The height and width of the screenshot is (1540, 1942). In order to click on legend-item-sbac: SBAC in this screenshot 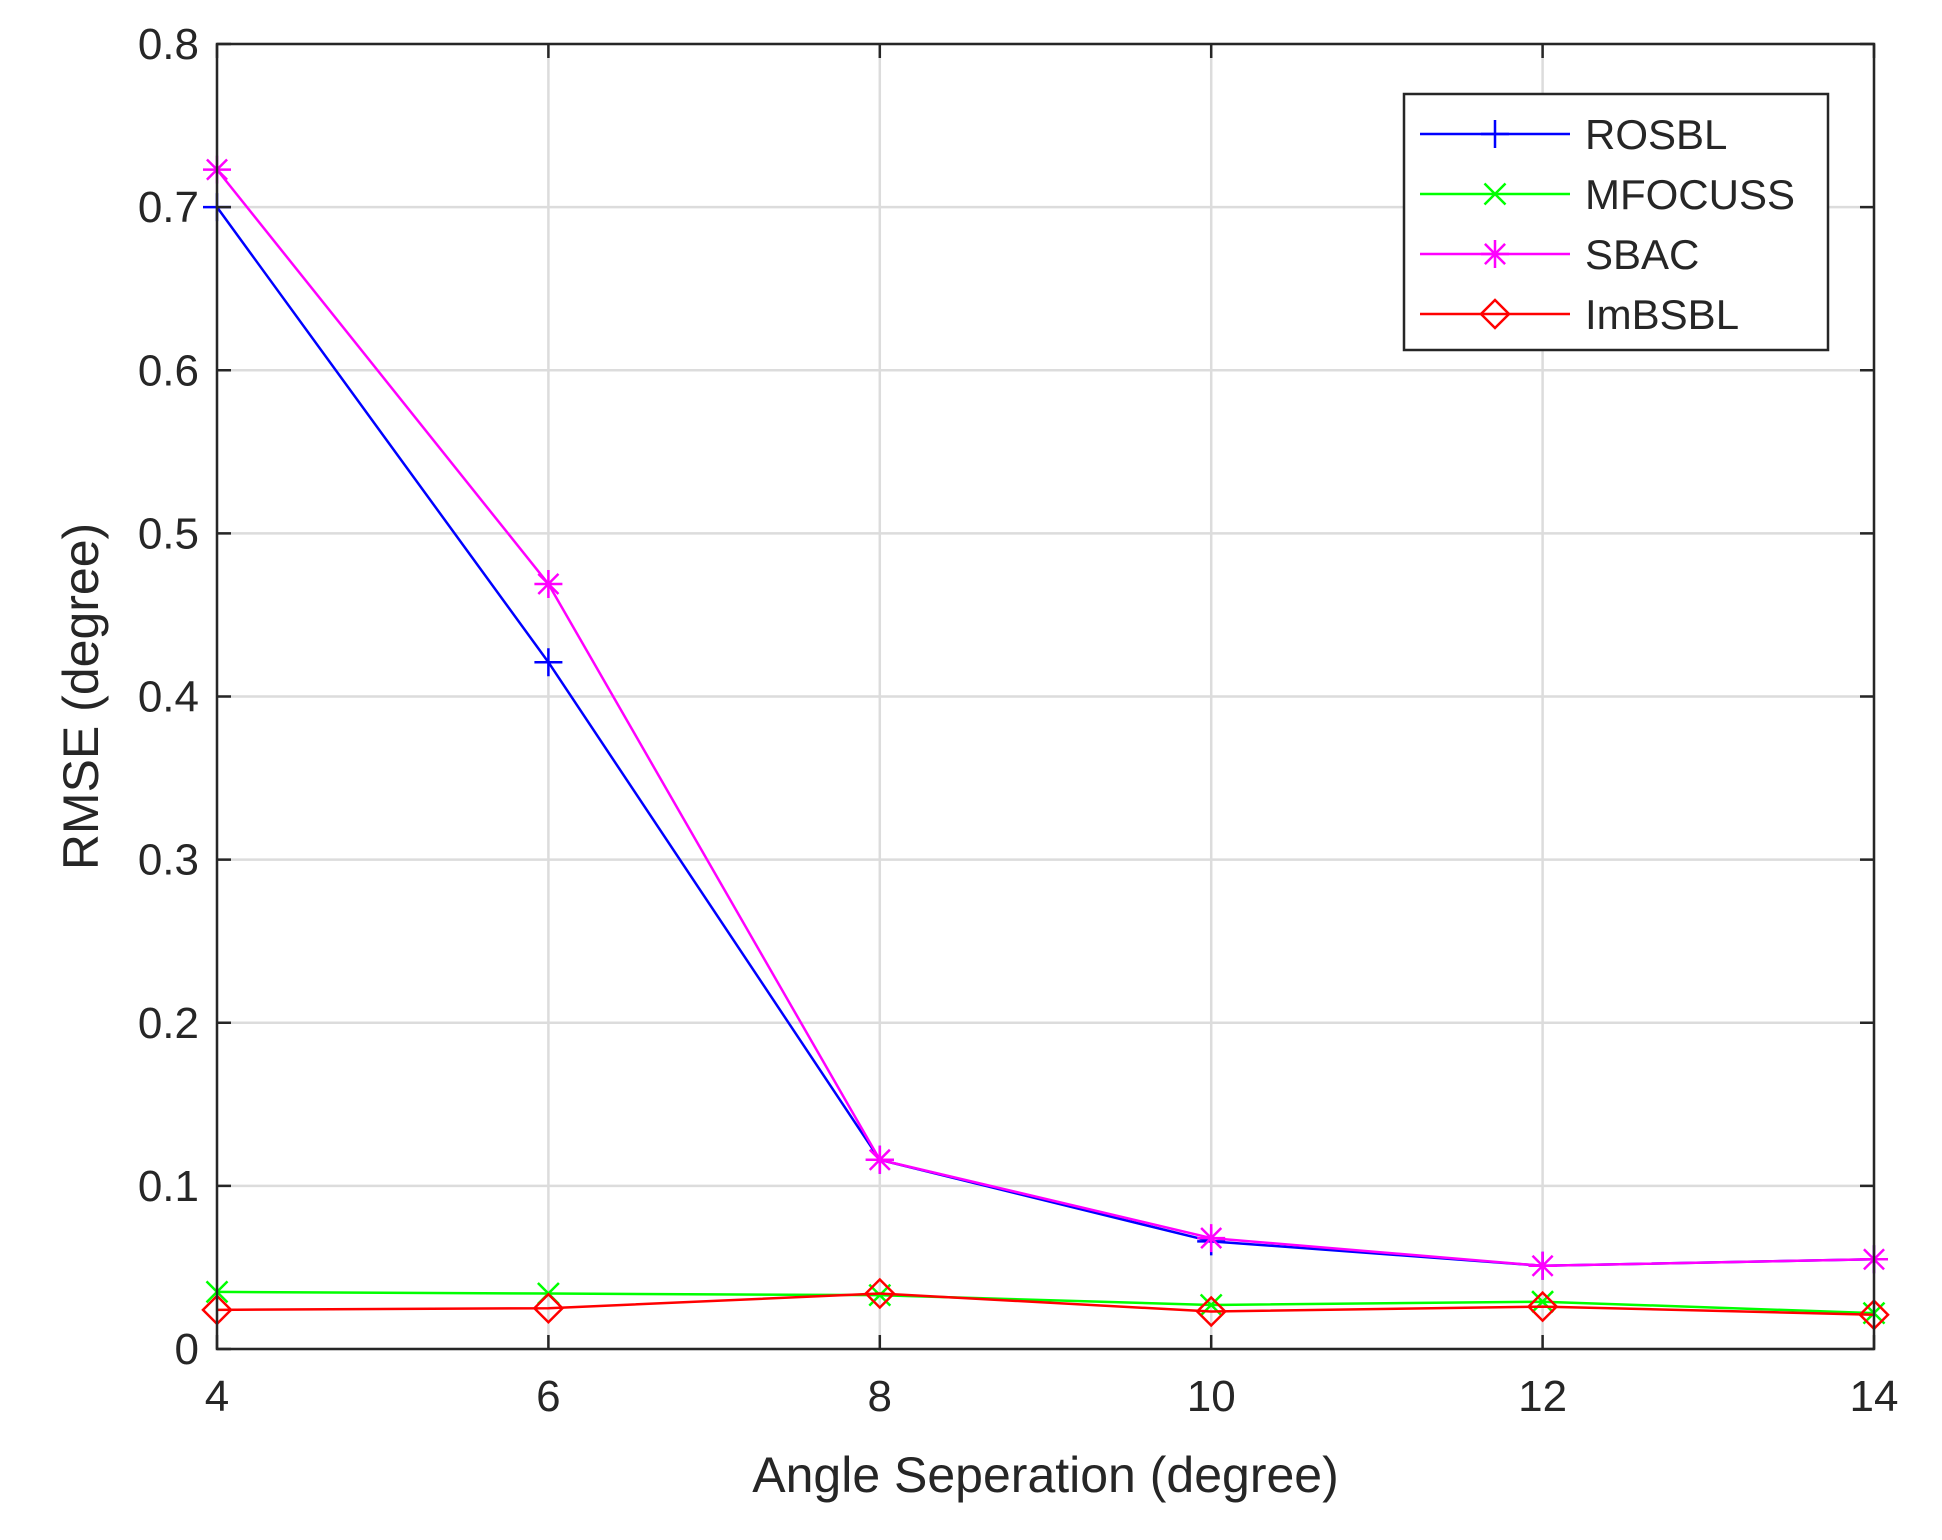, I will do `click(1559, 254)`.